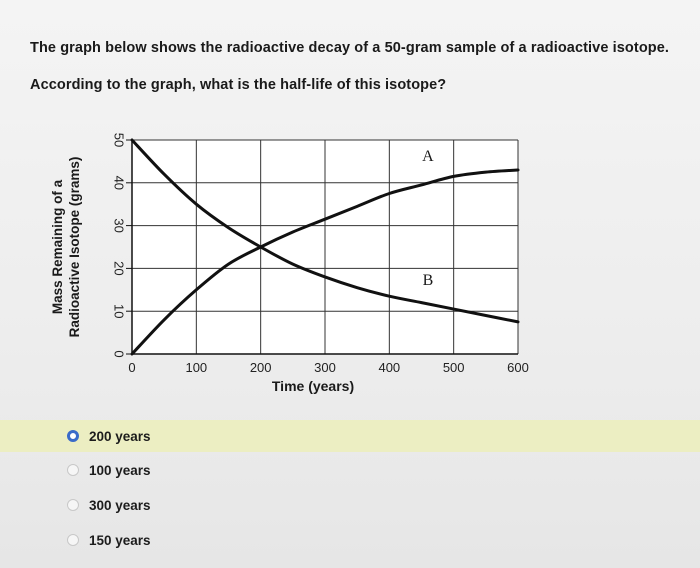  Describe the element at coordinates (325, 367) in the screenshot. I see `x-tick-label: 300` at that location.